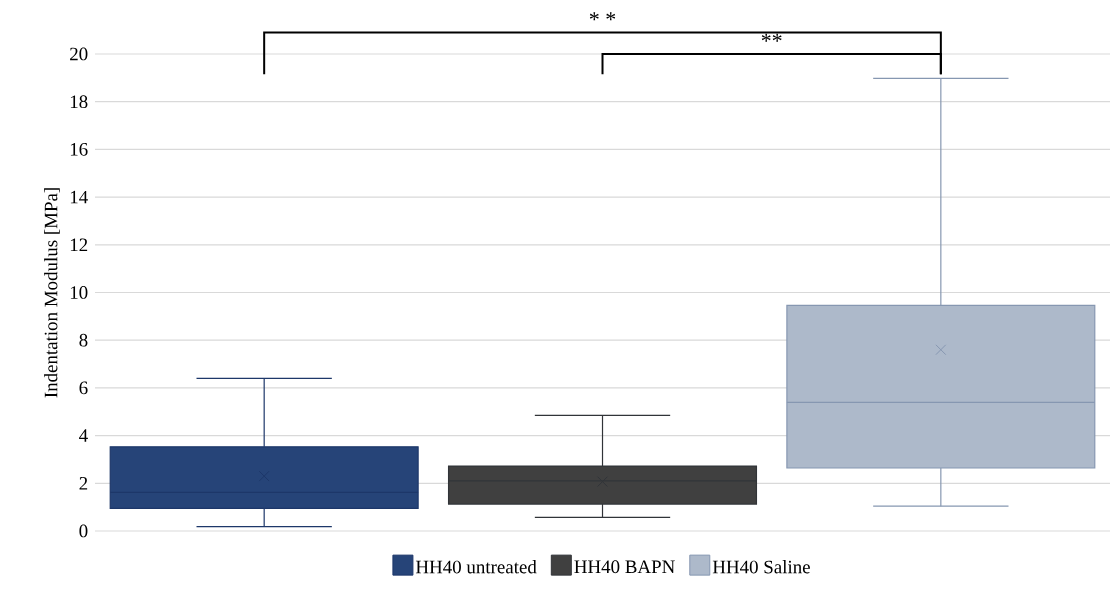 This screenshot has height=599, width=1115. What do you see at coordinates (79, 102) in the screenshot?
I see `y-tick-label: 18` at bounding box center [79, 102].